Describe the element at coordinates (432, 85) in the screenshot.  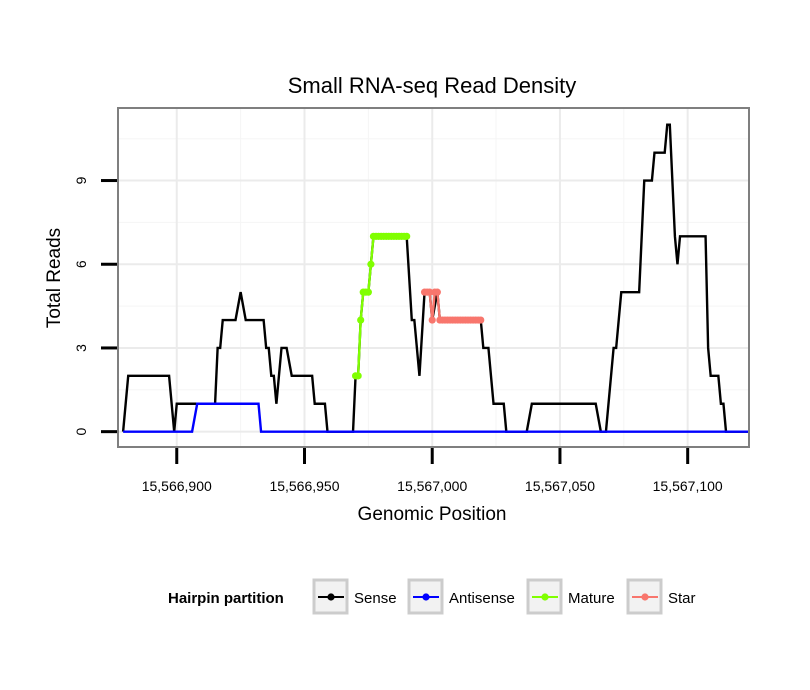
I see `chart-title: Small RNA-seq Read Density` at that location.